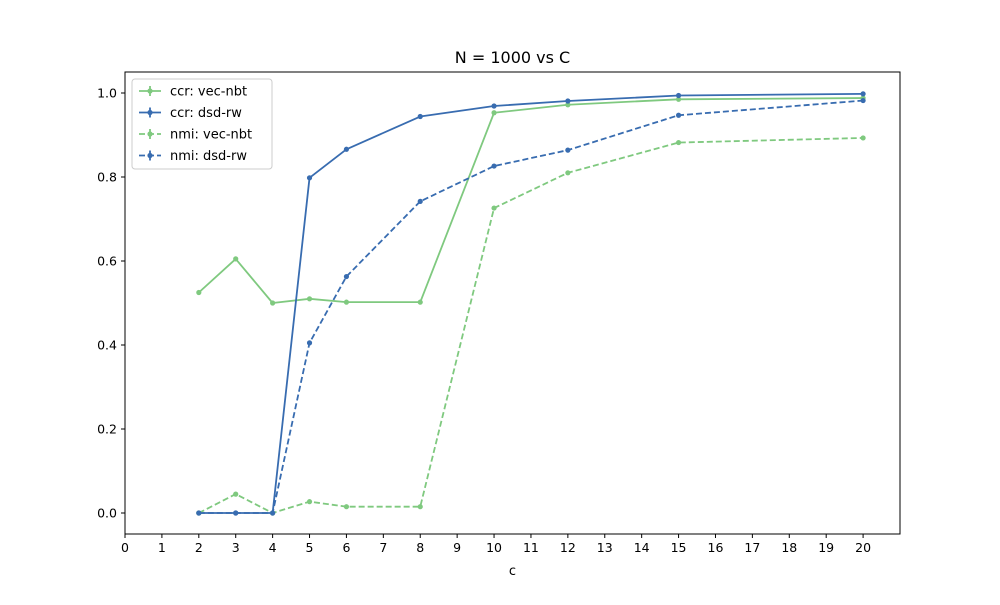 This screenshot has width=1000, height=605. Describe the element at coordinates (208, 156) in the screenshot. I see `legend-label: nmi: dsd-rw` at that location.